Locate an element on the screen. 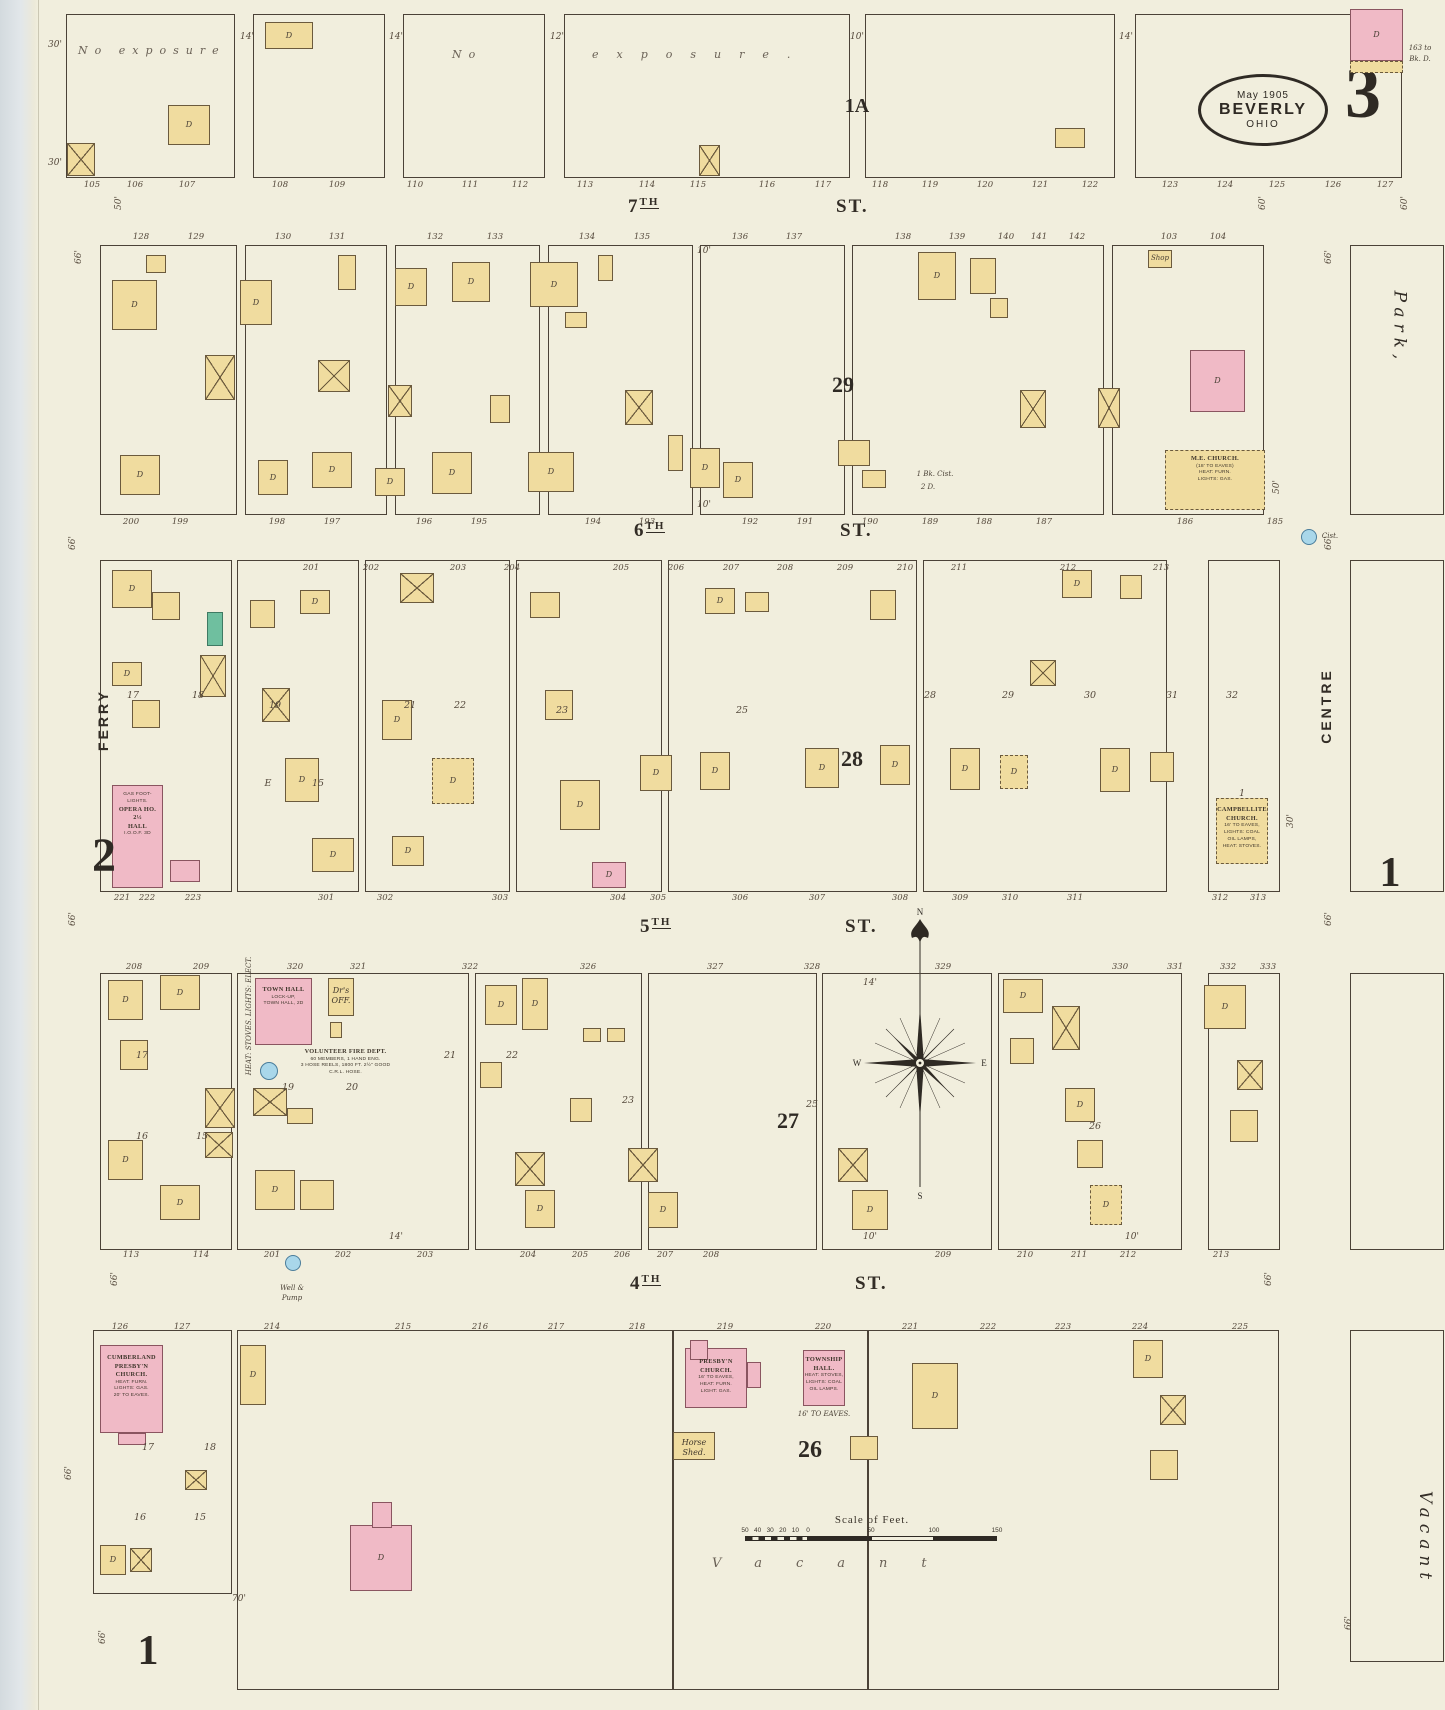  lot-number: 109 is located at coordinates (337, 185).